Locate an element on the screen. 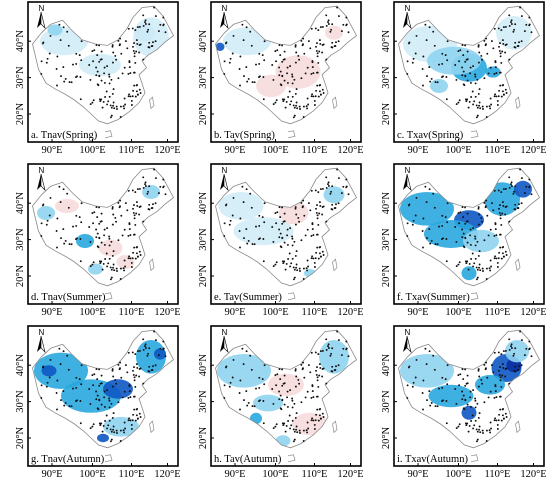 The height and width of the screenshot is (486, 550). station-points is located at coordinates (286, 386).